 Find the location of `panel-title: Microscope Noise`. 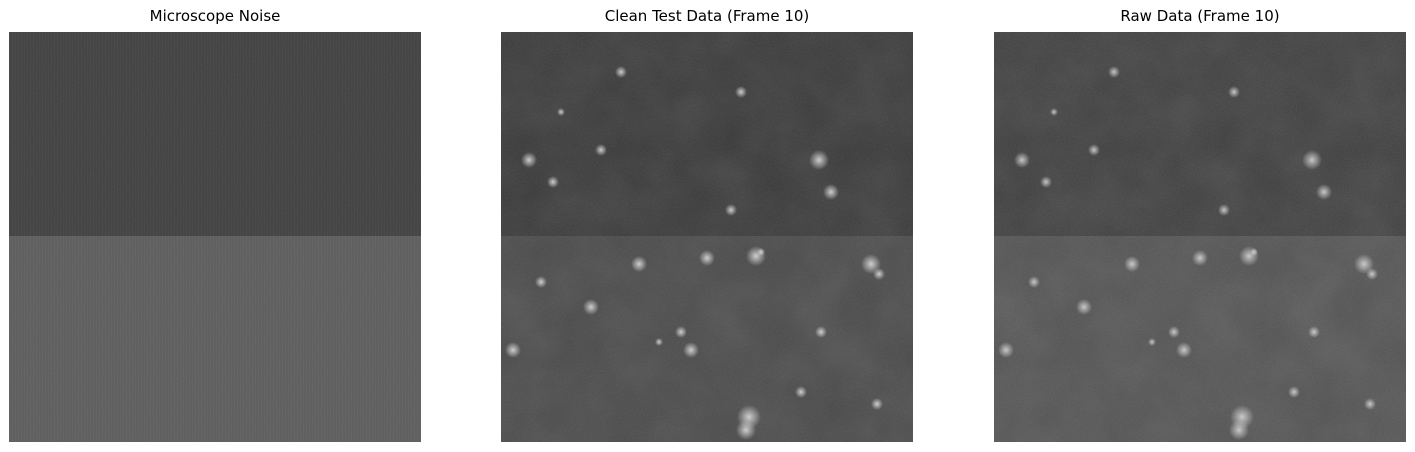

panel-title: Microscope Noise is located at coordinates (215, 16).